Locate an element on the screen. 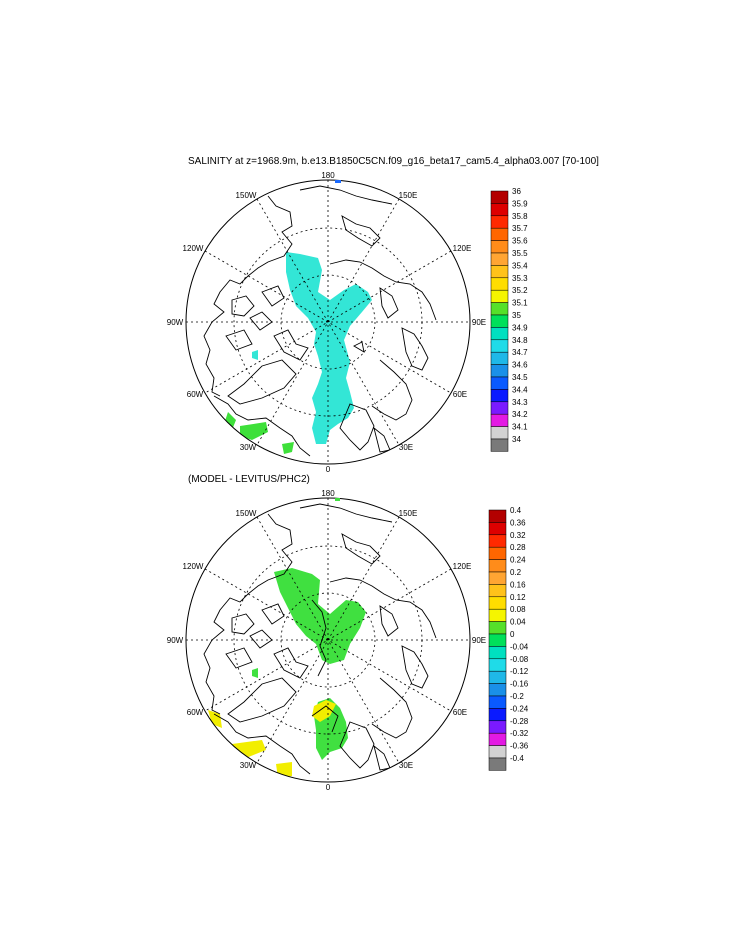 This screenshot has width=733, height=945. colorbar-label: 35.9 is located at coordinates (520, 203).